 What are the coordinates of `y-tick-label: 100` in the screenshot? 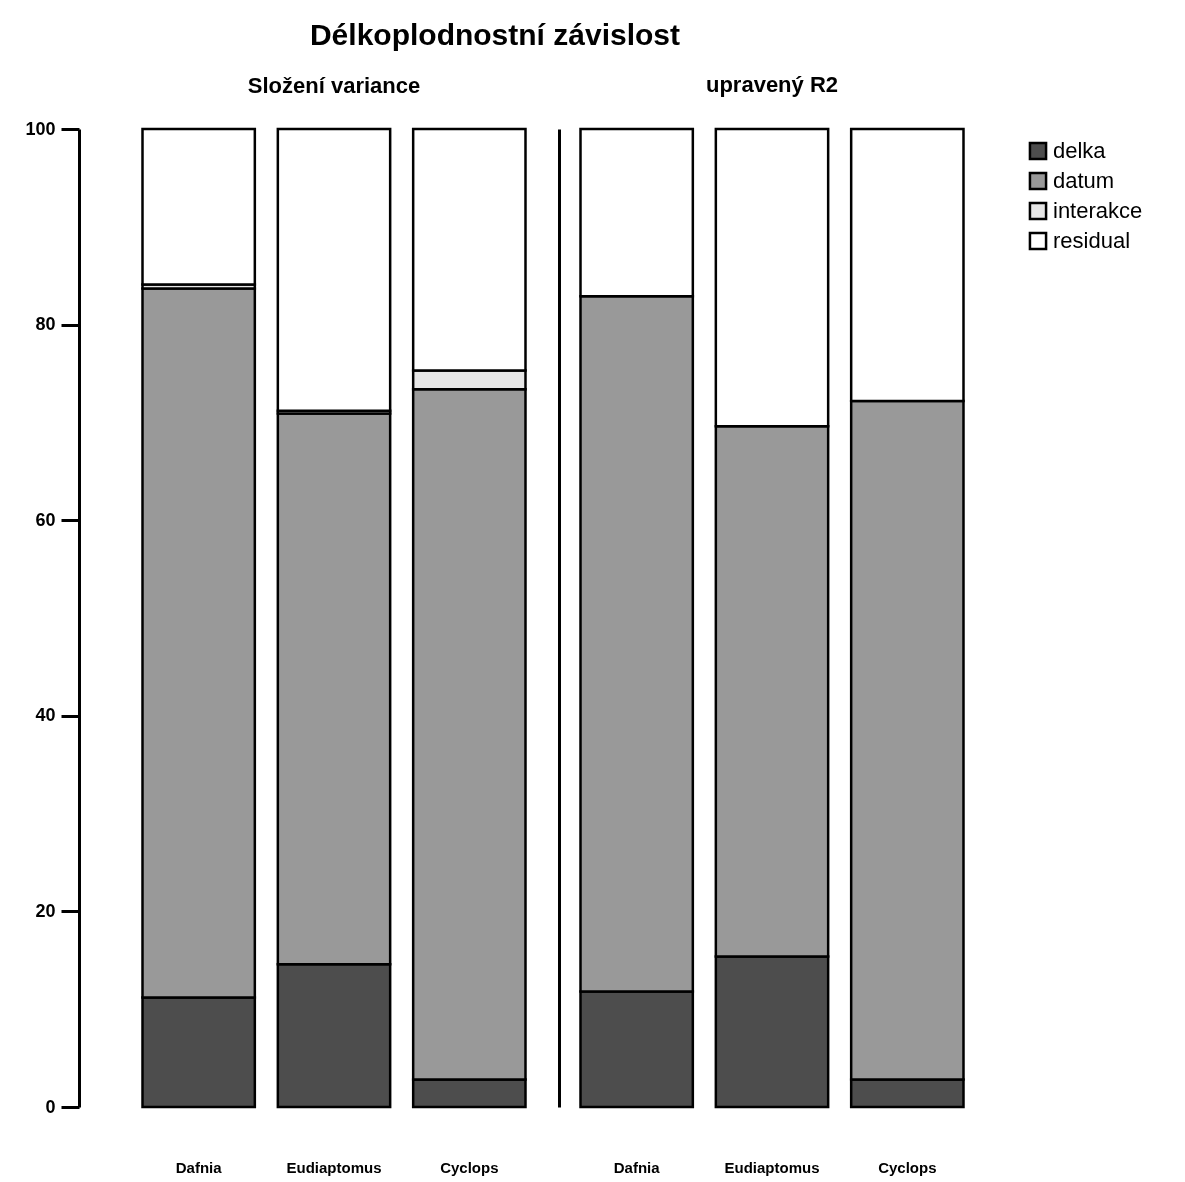 It's located at (40, 128).